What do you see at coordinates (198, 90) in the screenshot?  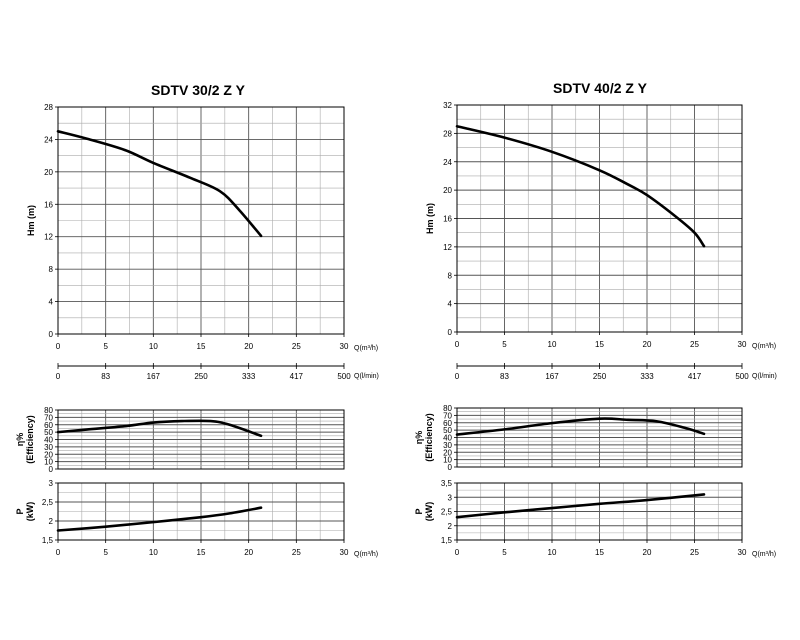 I see `chart-title: SDTV 30/2 Z Y` at bounding box center [198, 90].